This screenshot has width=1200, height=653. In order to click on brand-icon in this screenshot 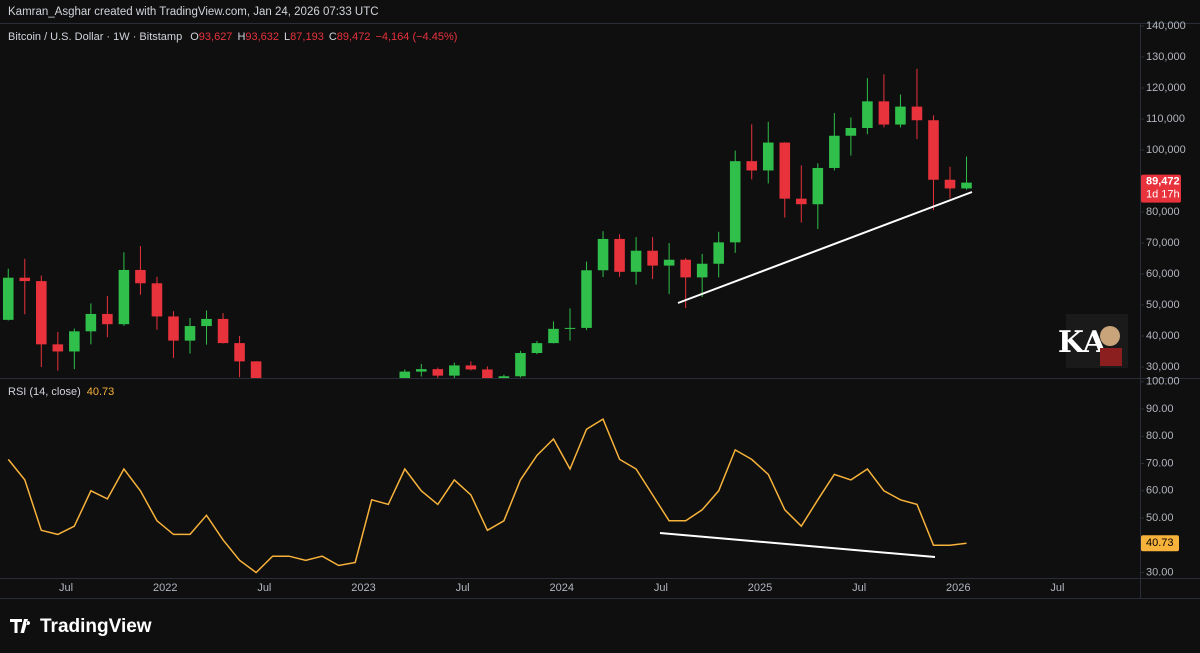, I will do `click(20, 626)`.